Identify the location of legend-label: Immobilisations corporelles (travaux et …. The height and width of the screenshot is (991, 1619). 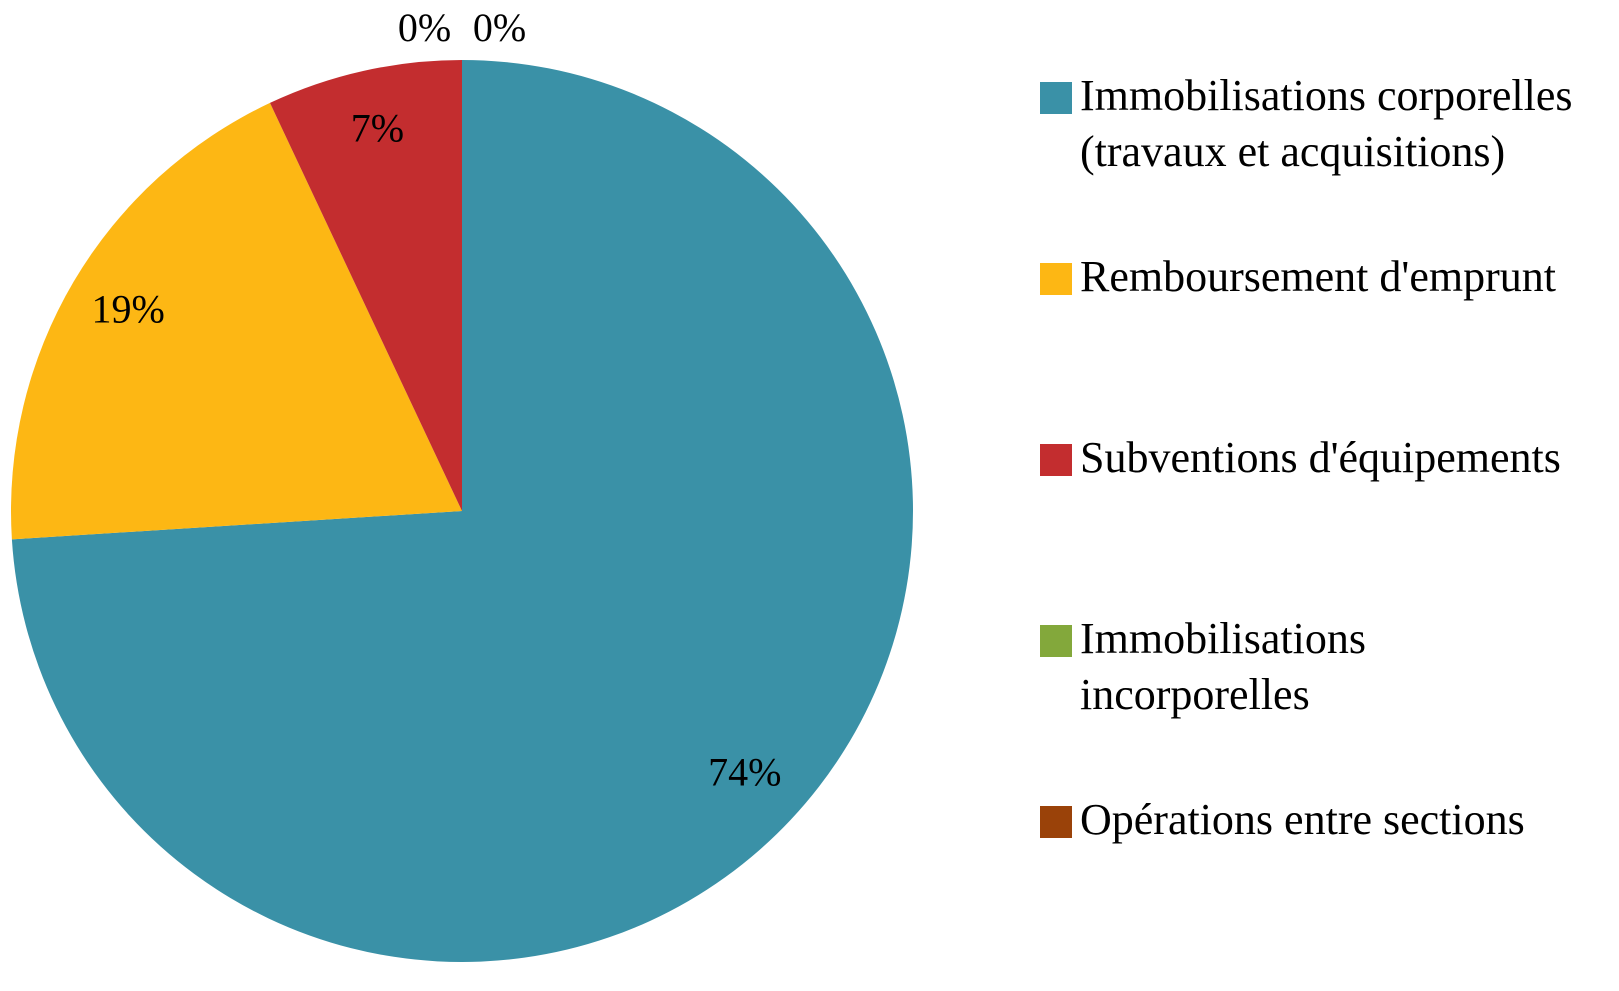
(1326, 123).